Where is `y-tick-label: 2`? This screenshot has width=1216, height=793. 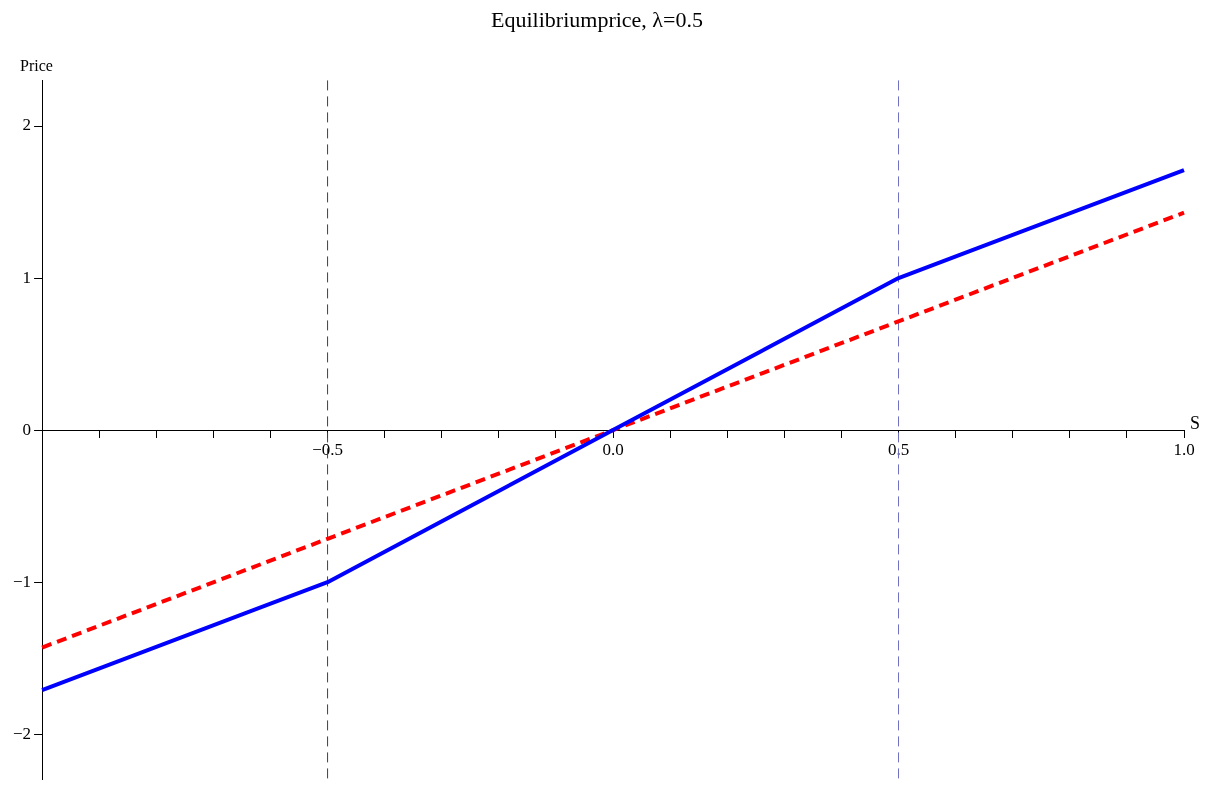
y-tick-label: 2 is located at coordinates (27, 125).